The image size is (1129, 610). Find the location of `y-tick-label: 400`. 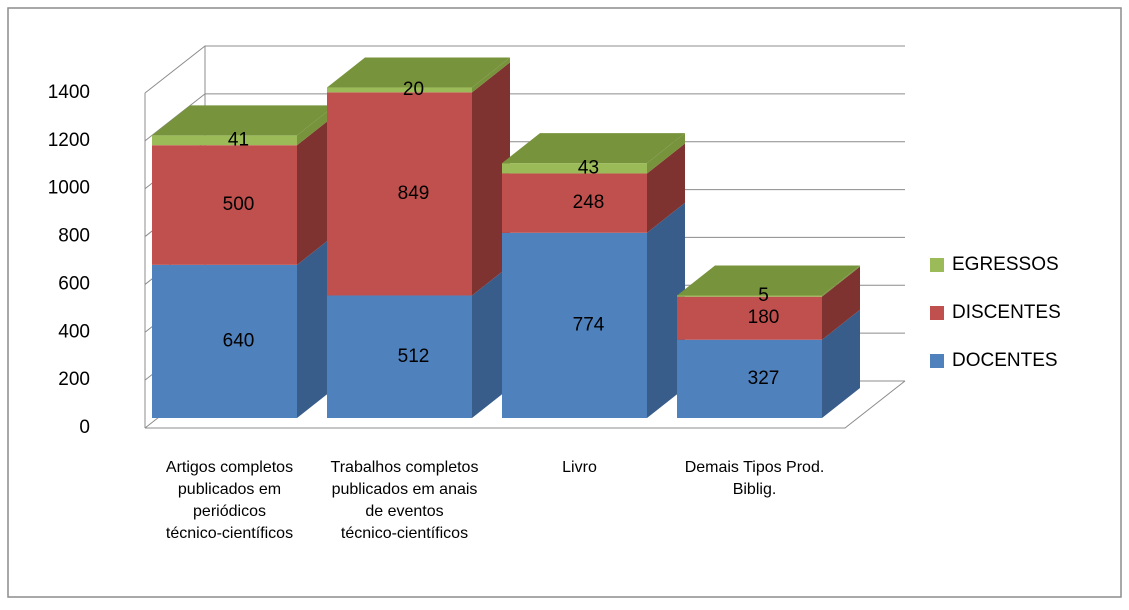

y-tick-label: 400 is located at coordinates (74, 331).